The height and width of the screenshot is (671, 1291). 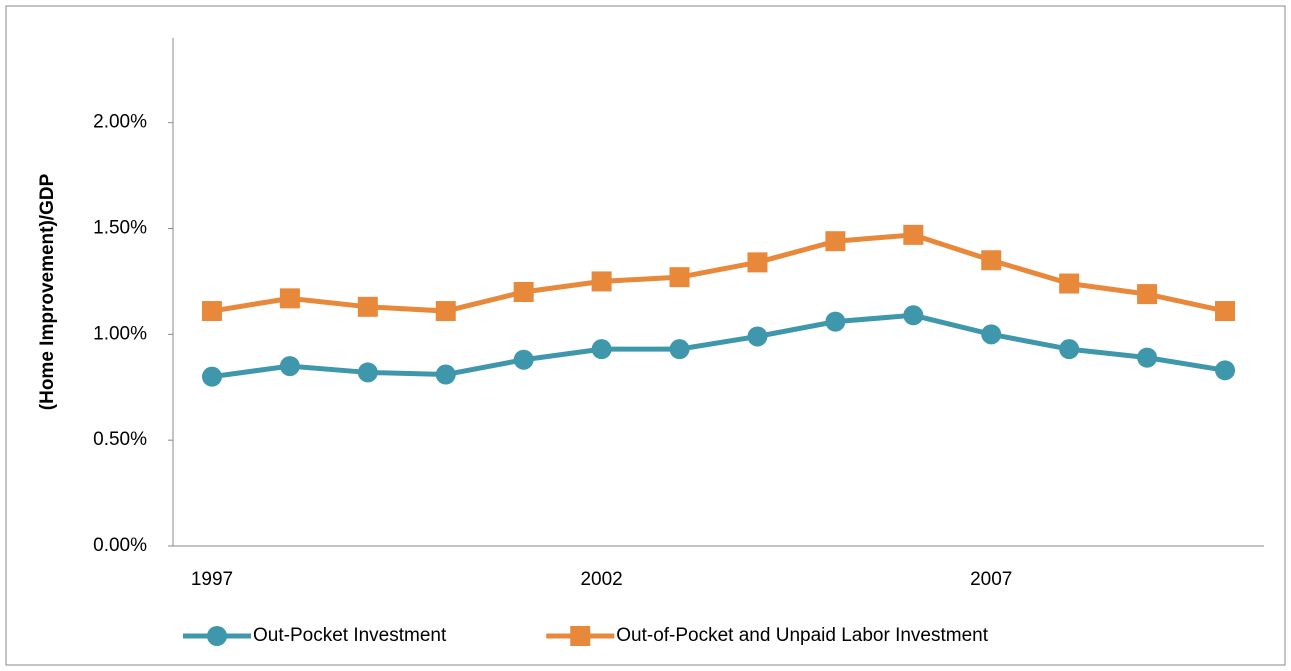 What do you see at coordinates (991, 579) in the screenshot?
I see `x-tick-label: 2007` at bounding box center [991, 579].